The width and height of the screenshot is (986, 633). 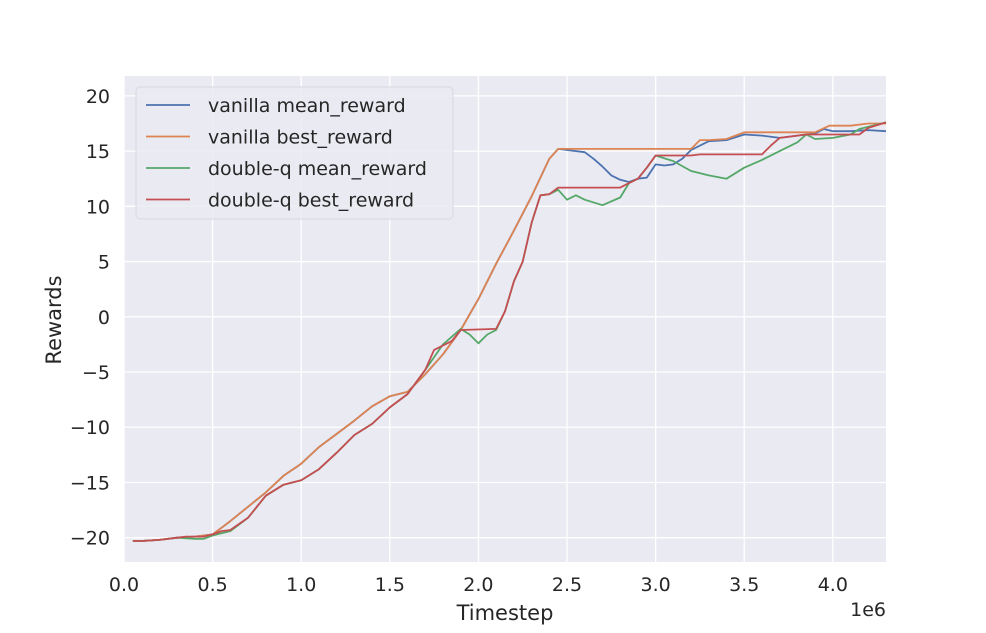 I want to click on x-tick-label: 0.5, so click(x=212, y=585).